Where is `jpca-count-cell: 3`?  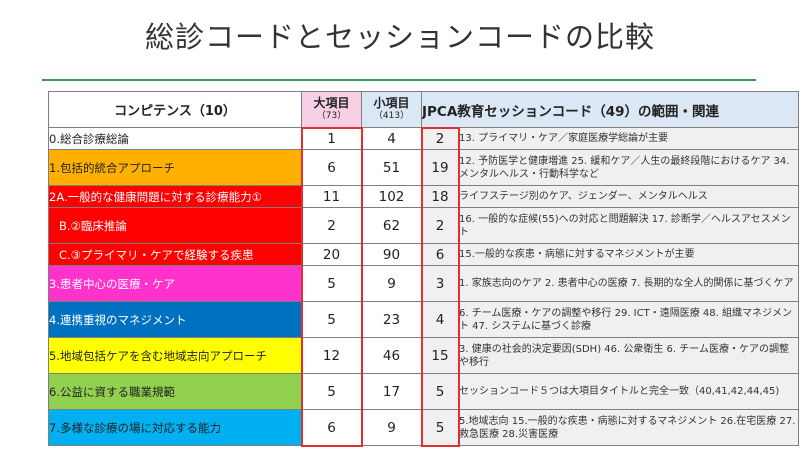 jpca-count-cell: 3 is located at coordinates (440, 283).